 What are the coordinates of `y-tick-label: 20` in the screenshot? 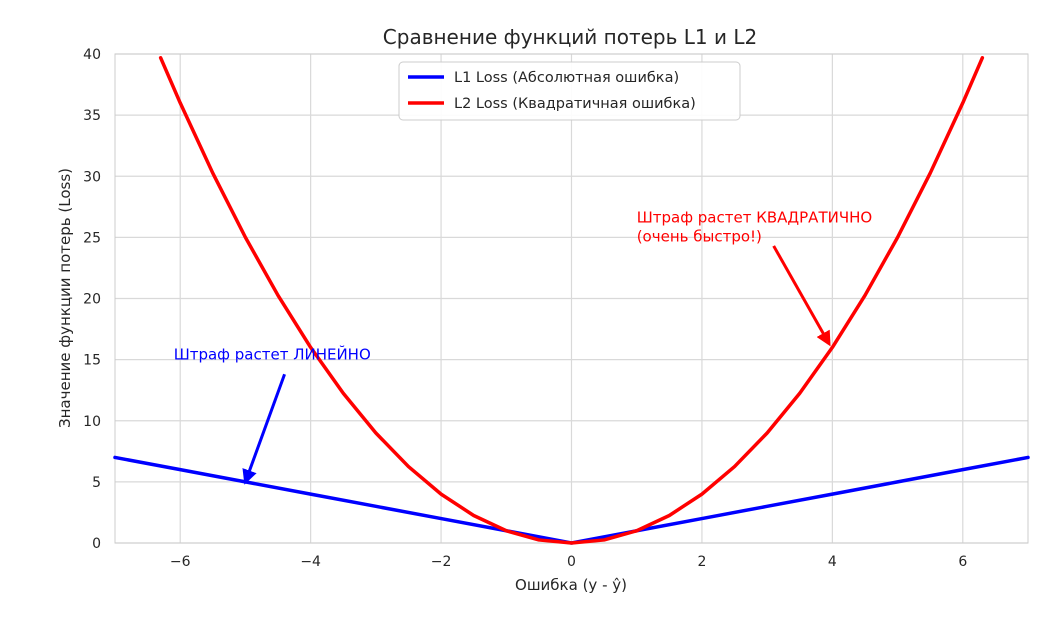 It's located at (92, 300).